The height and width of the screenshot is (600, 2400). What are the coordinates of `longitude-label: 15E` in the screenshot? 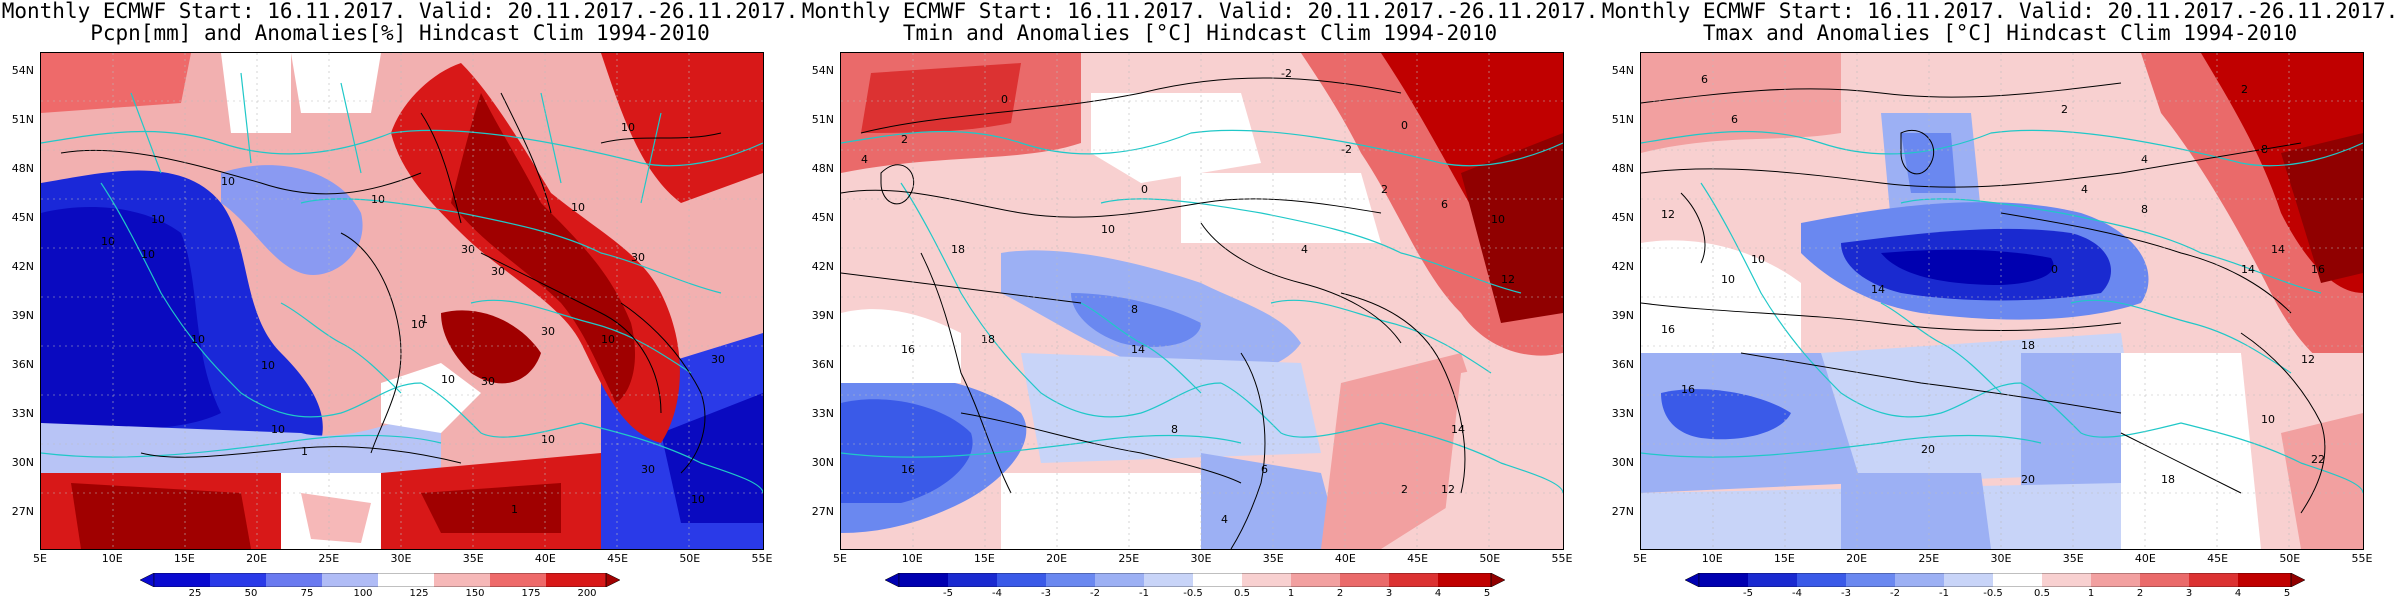 It's located at (1784, 558).